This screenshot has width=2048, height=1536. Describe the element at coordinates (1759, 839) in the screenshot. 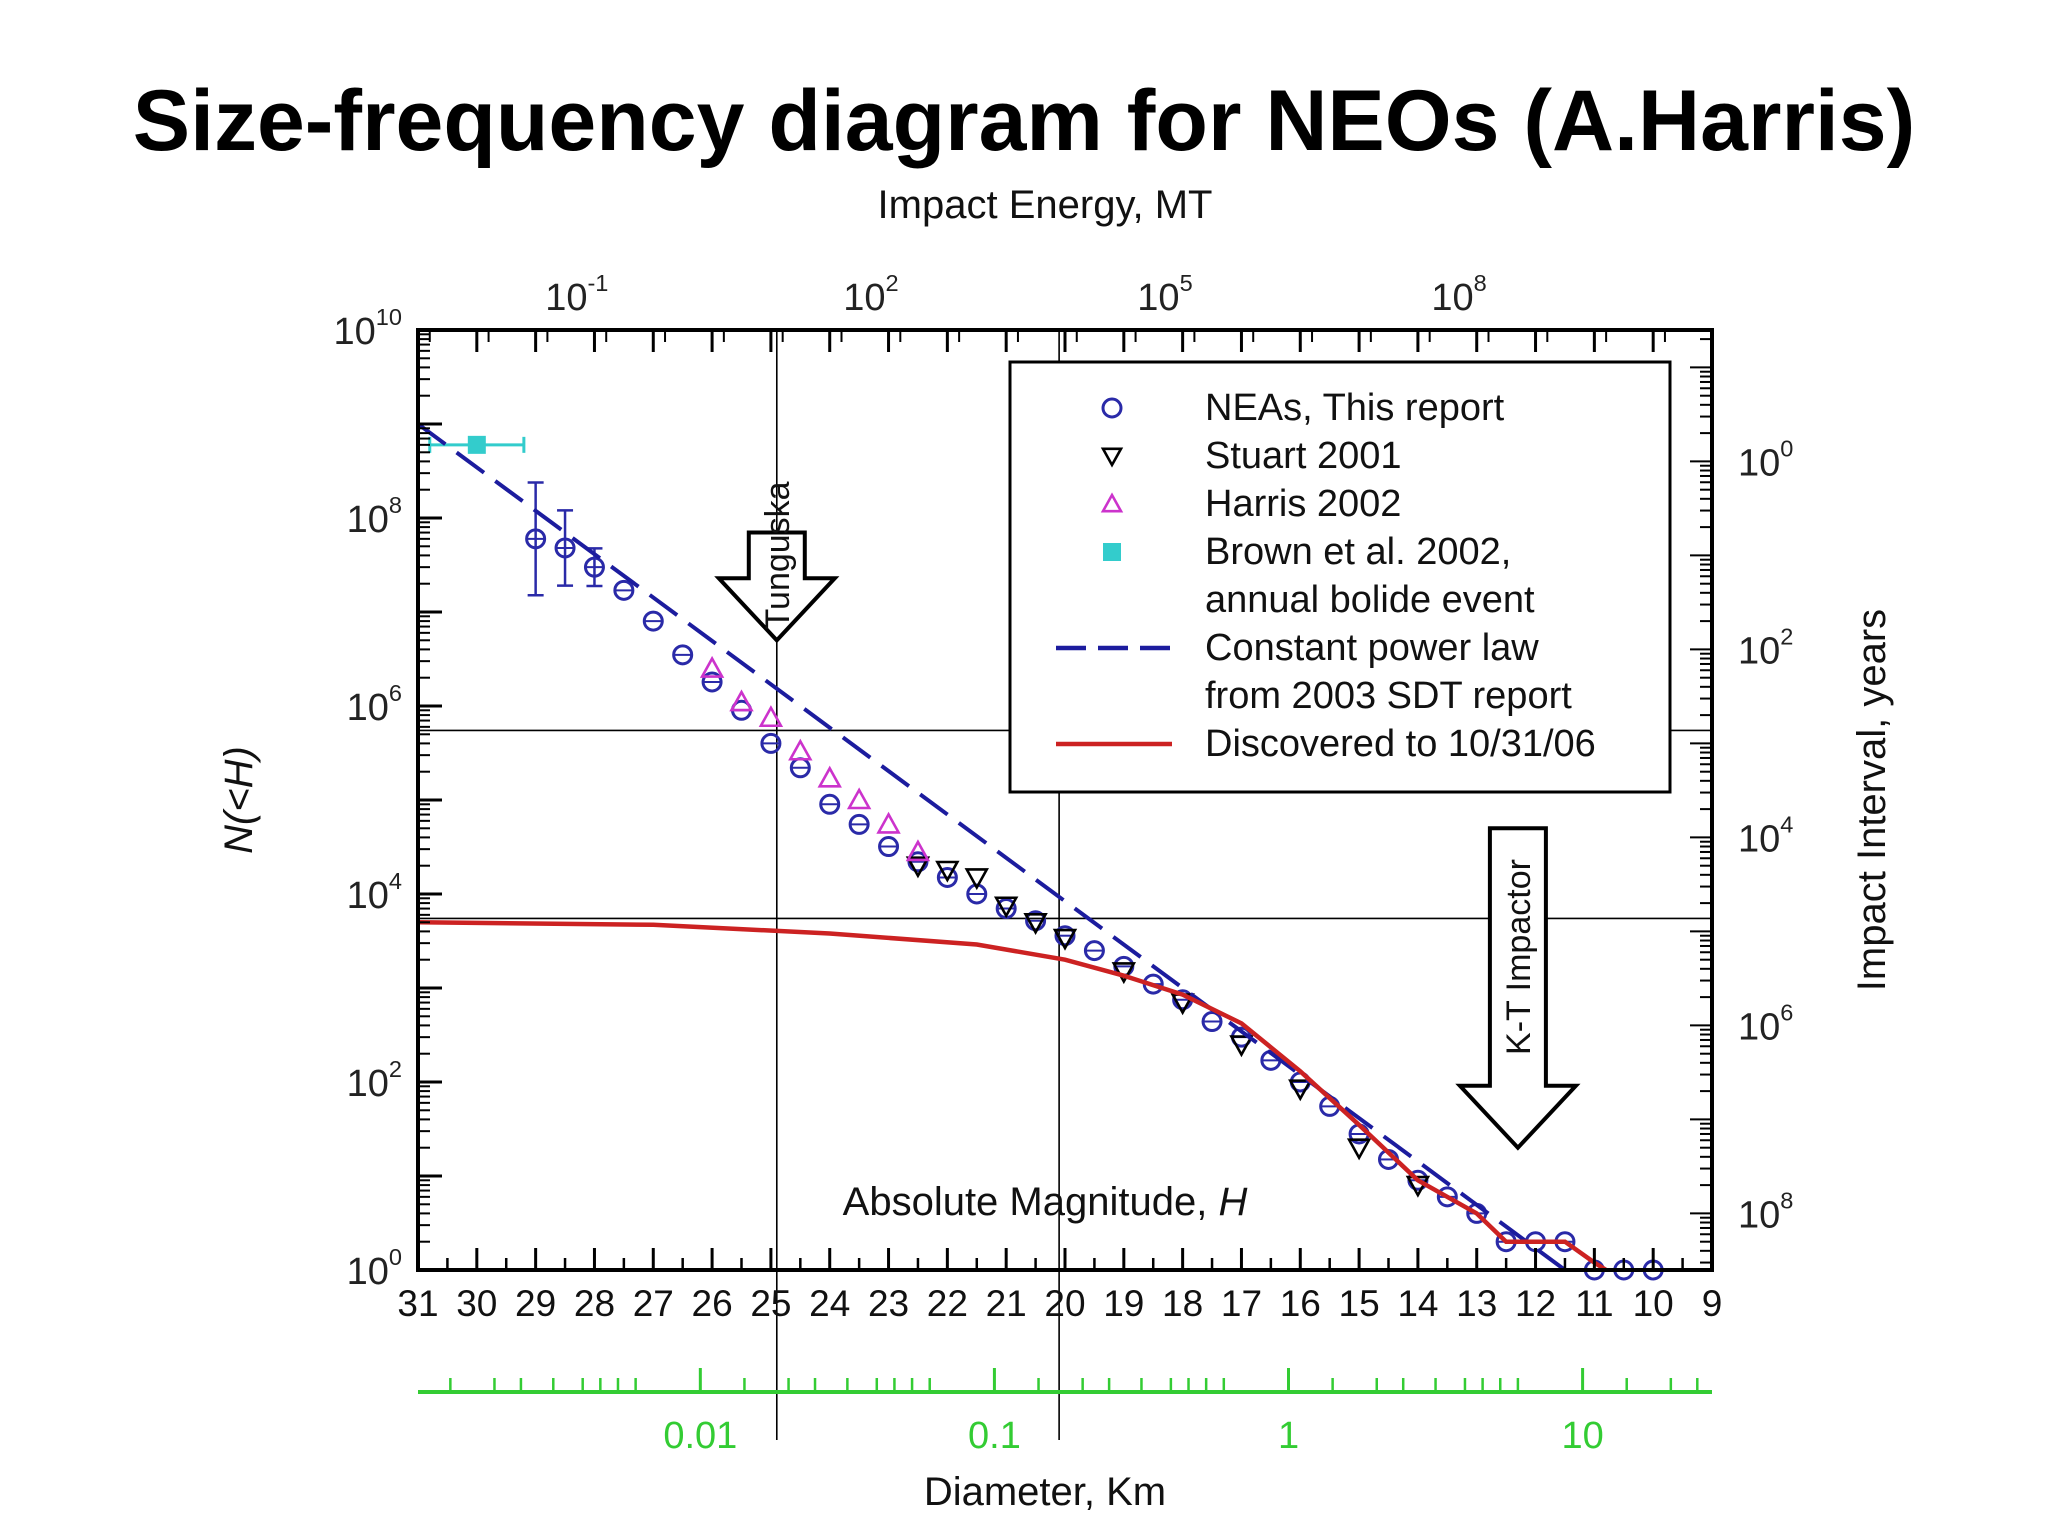

I see `right-tick-label-2-base: 10` at that location.